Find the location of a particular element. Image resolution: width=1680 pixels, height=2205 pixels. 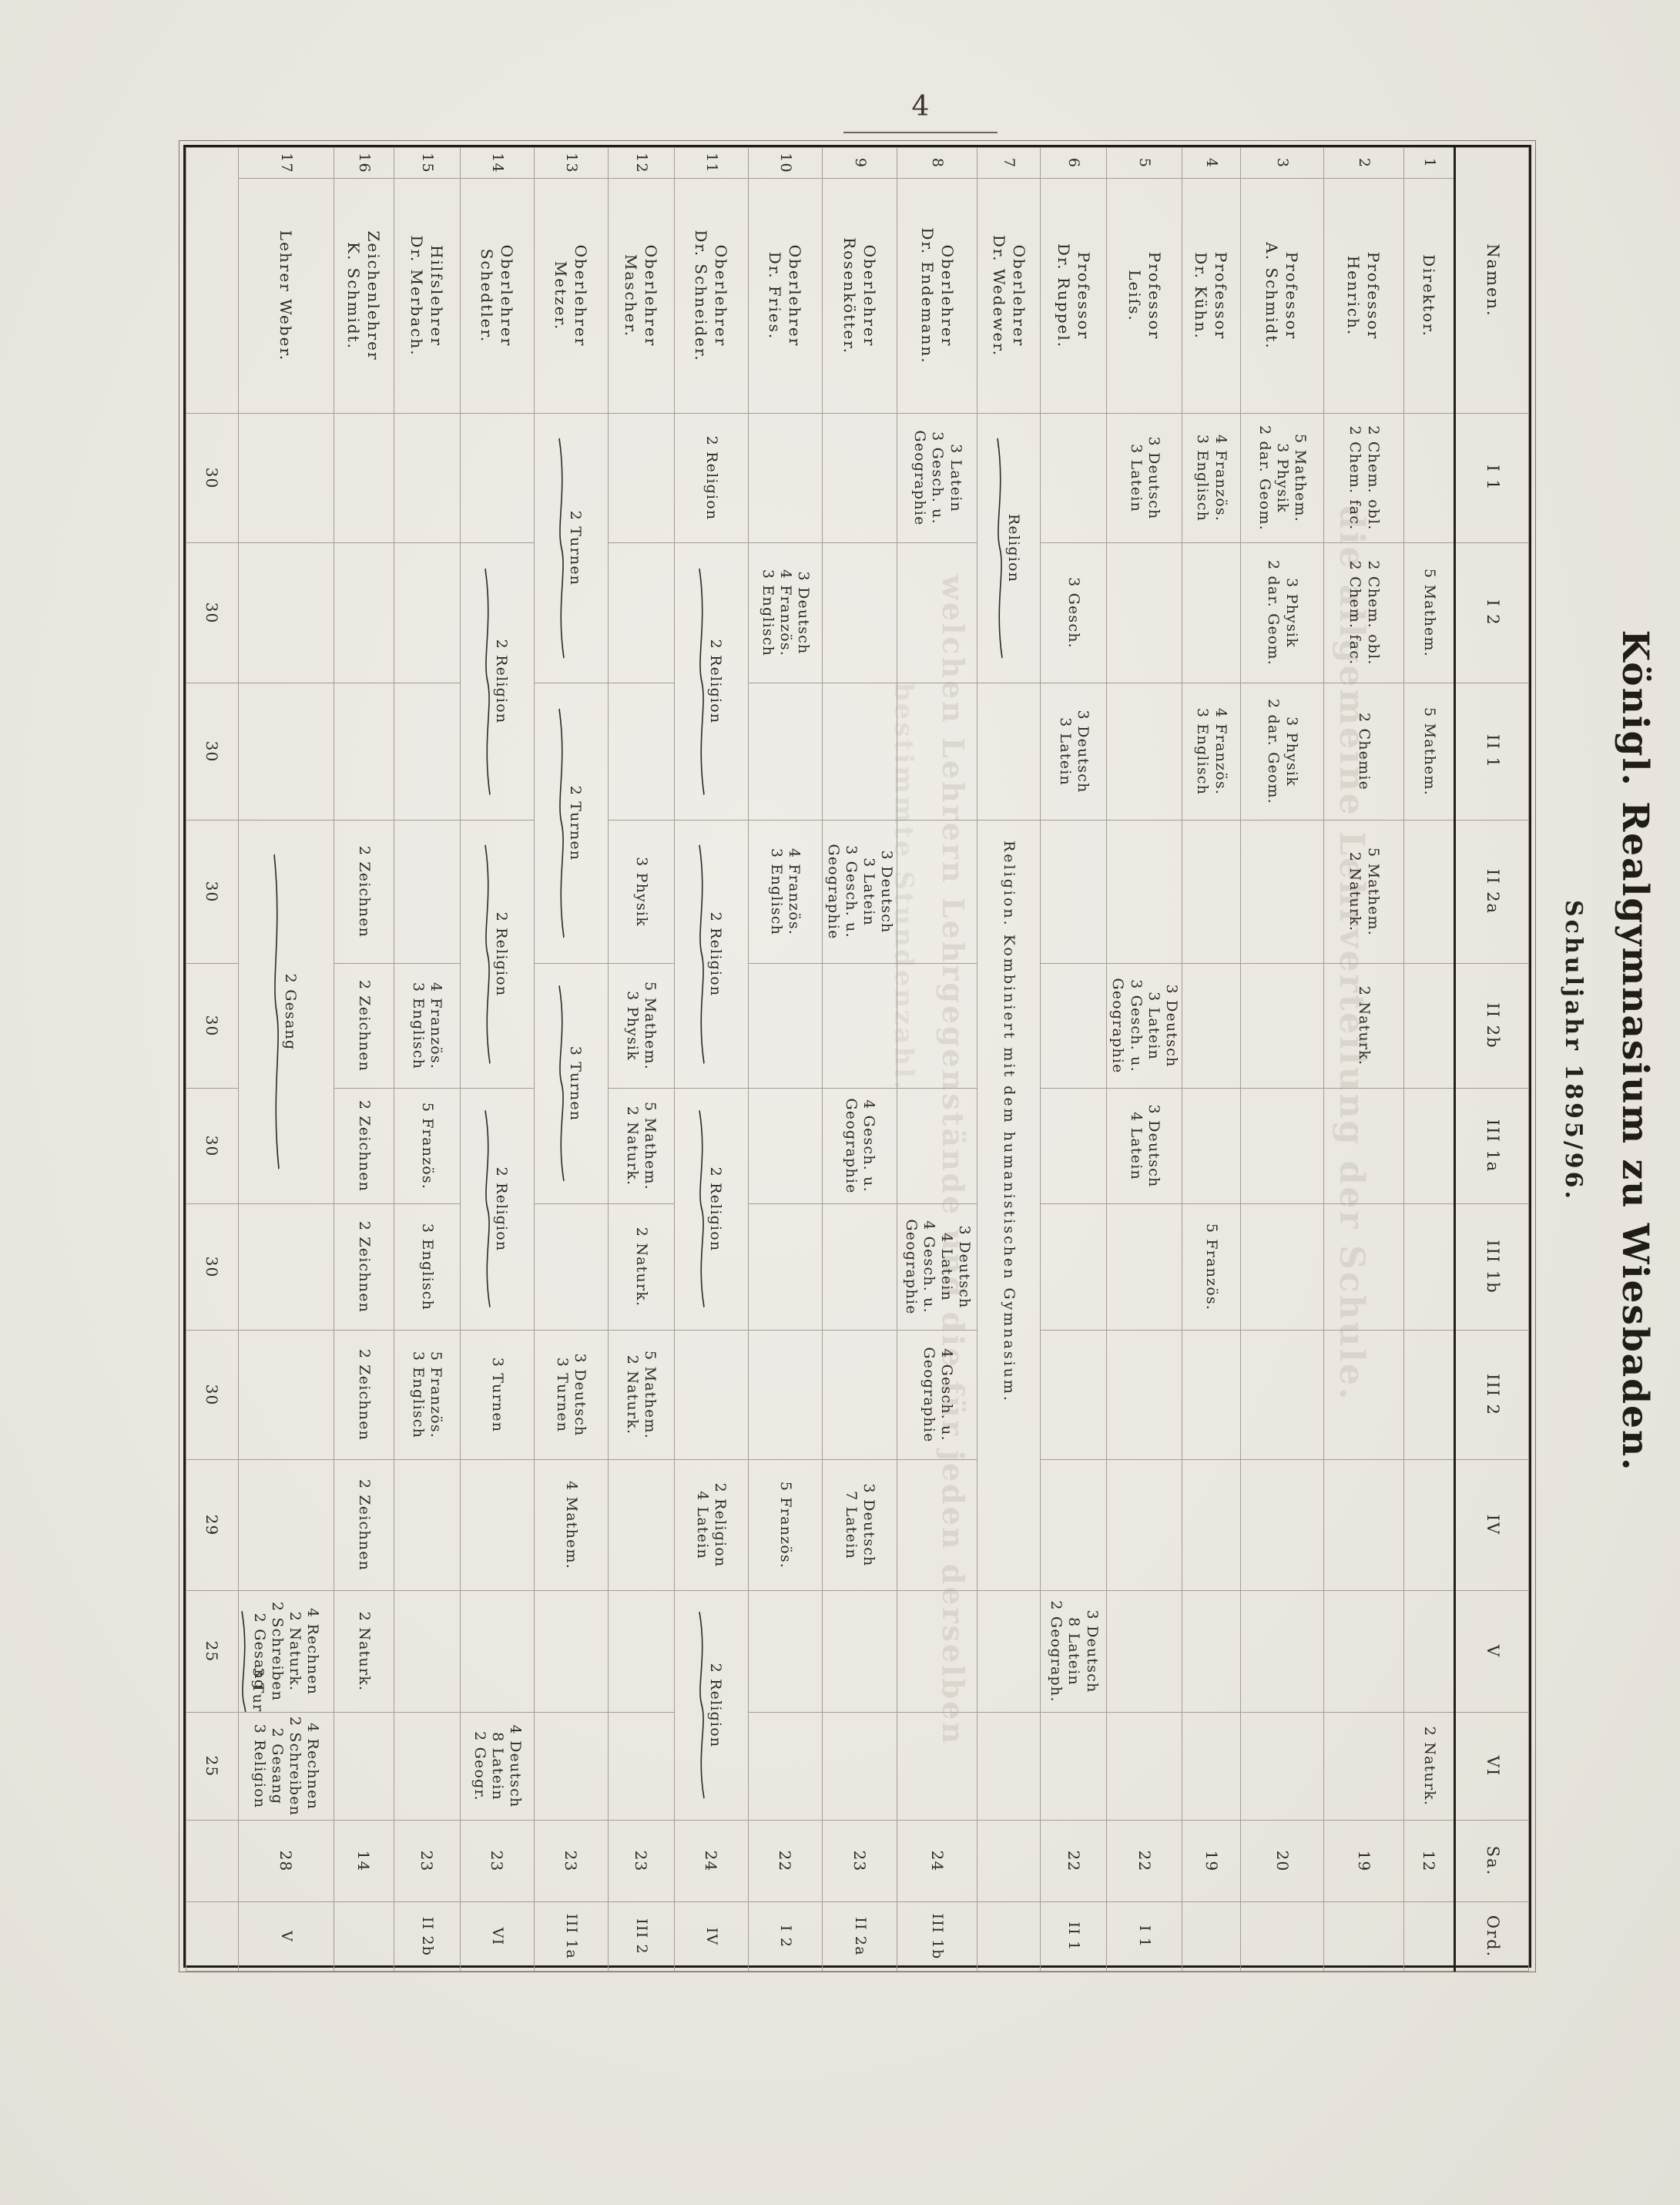

cell-16-II2a: 2 Zeichnen is located at coordinates (364, 892).